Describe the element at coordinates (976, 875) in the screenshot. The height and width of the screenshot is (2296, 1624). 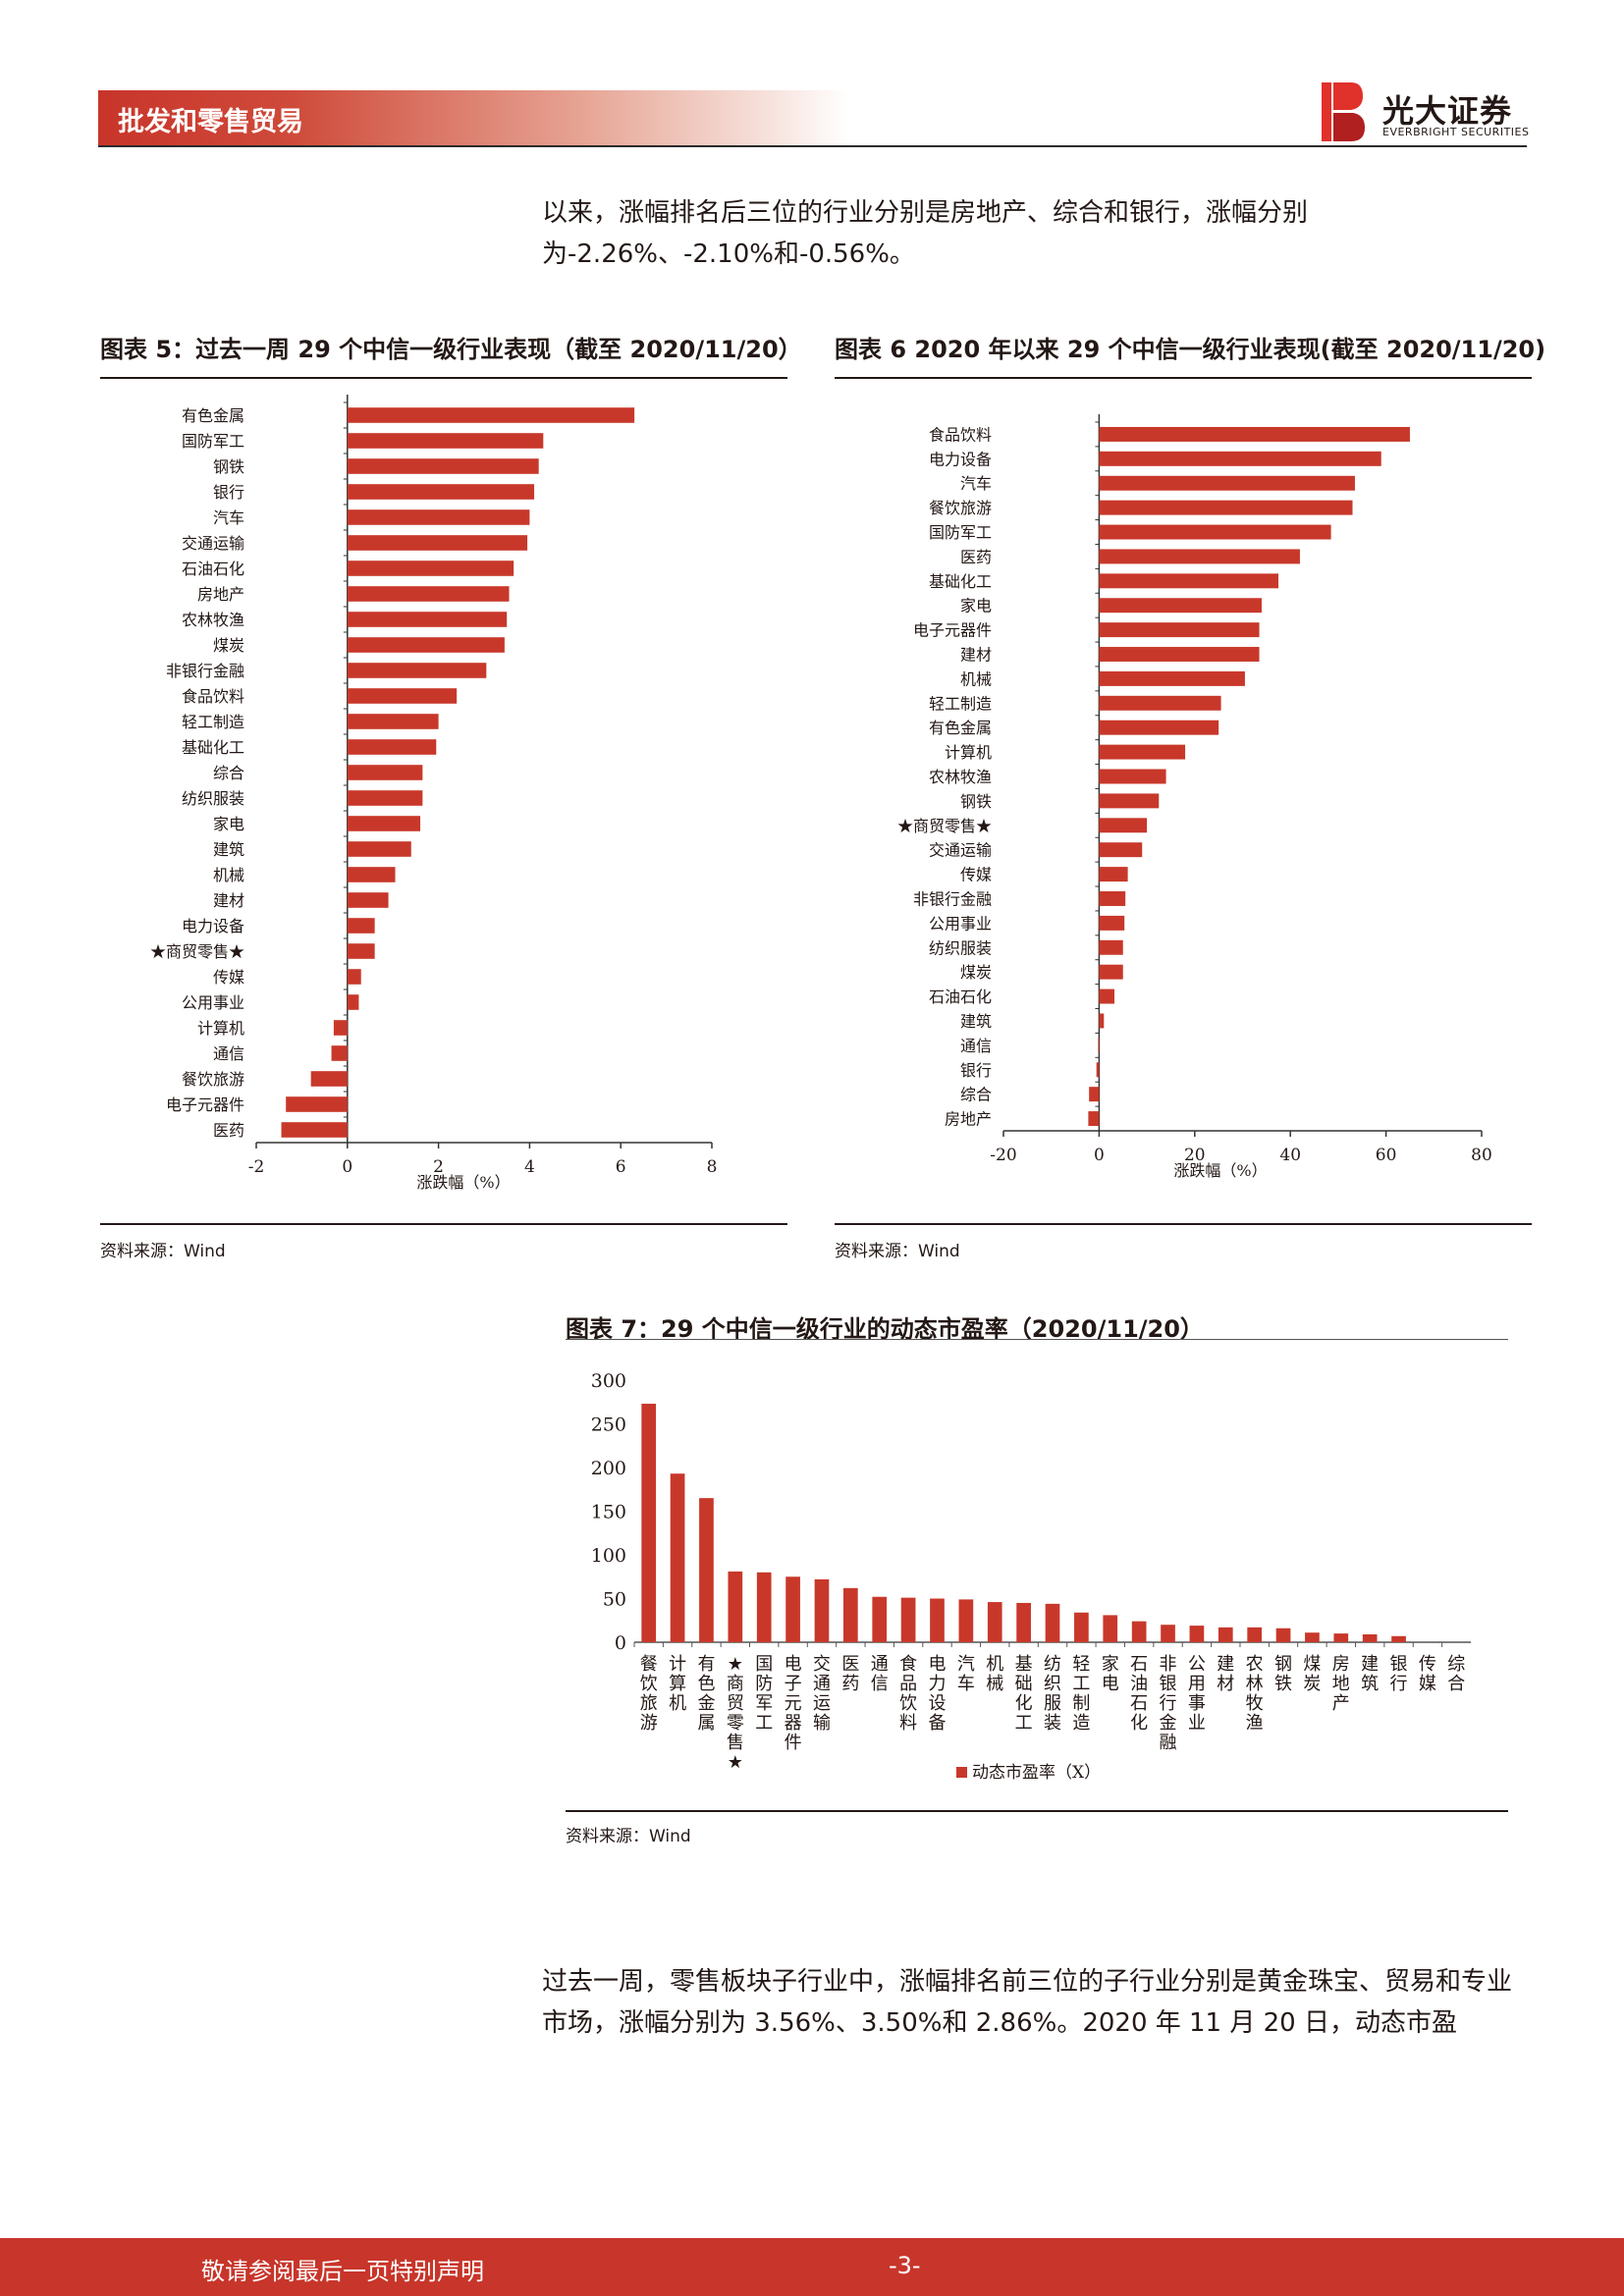
I see `figure6-category-label: 传媒` at that location.